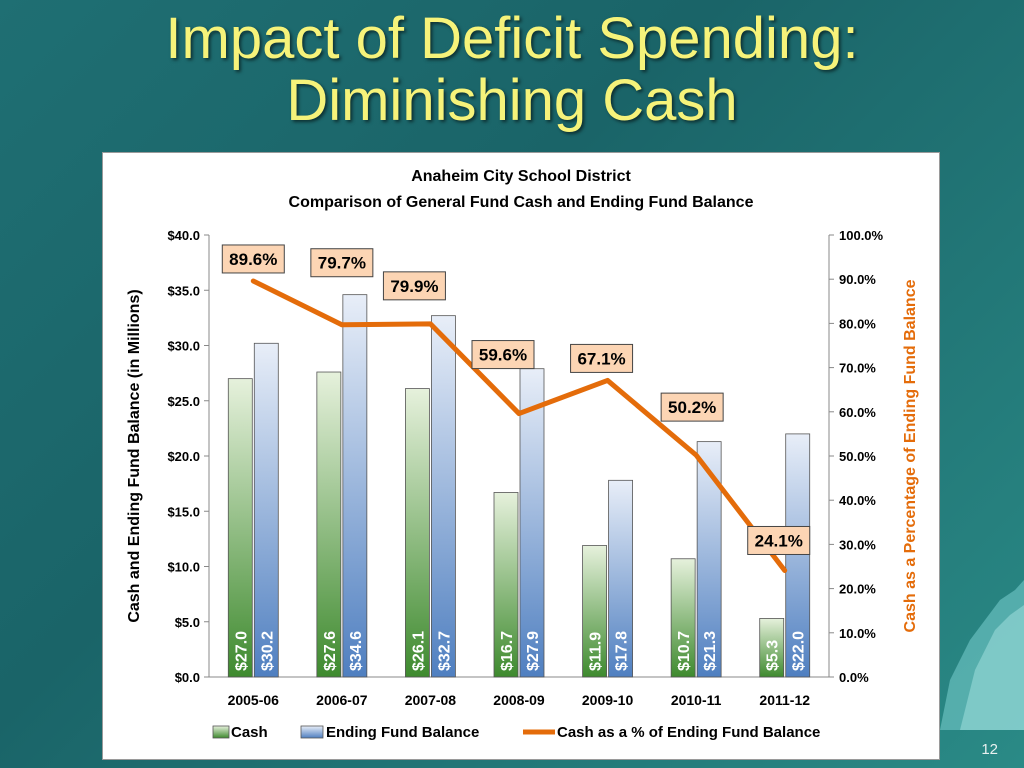  I want to click on legend-fund-label: Ending Fund Balance, so click(402, 732).